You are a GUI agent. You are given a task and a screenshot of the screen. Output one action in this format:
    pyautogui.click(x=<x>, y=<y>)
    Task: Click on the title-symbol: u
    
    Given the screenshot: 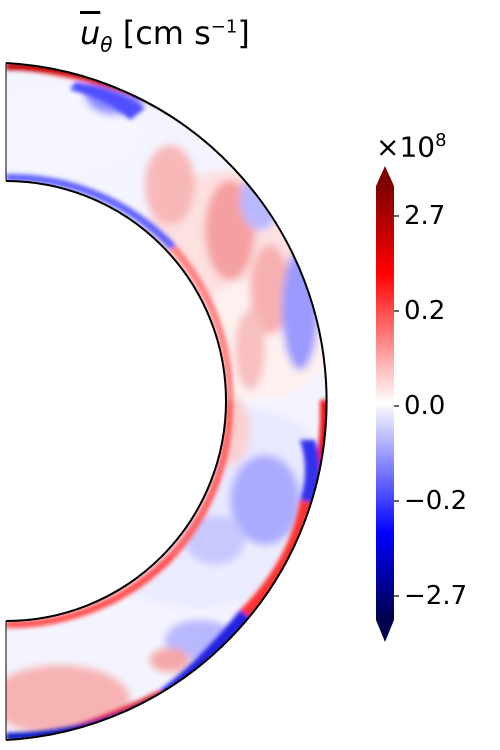 What is the action you would take?
    pyautogui.click(x=90, y=33)
    